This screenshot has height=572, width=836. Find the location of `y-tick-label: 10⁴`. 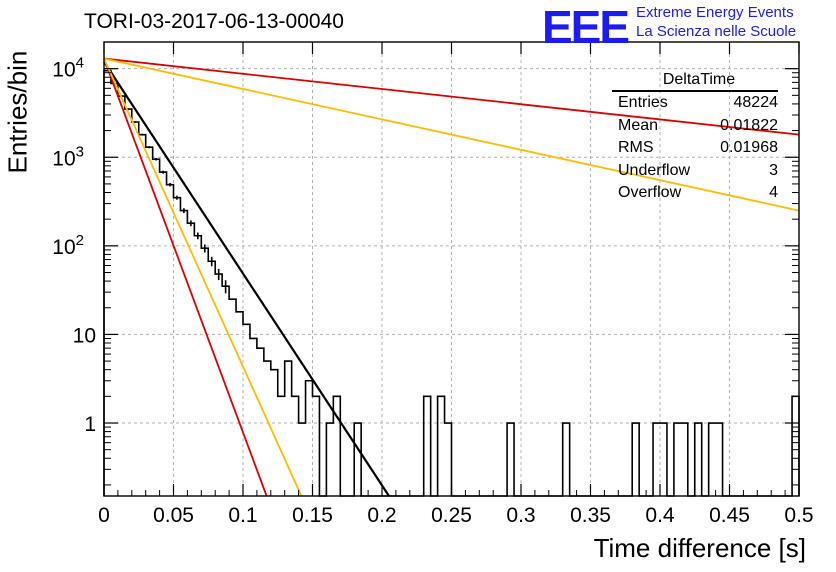

y-tick-label: 10⁴ is located at coordinates (68, 68).